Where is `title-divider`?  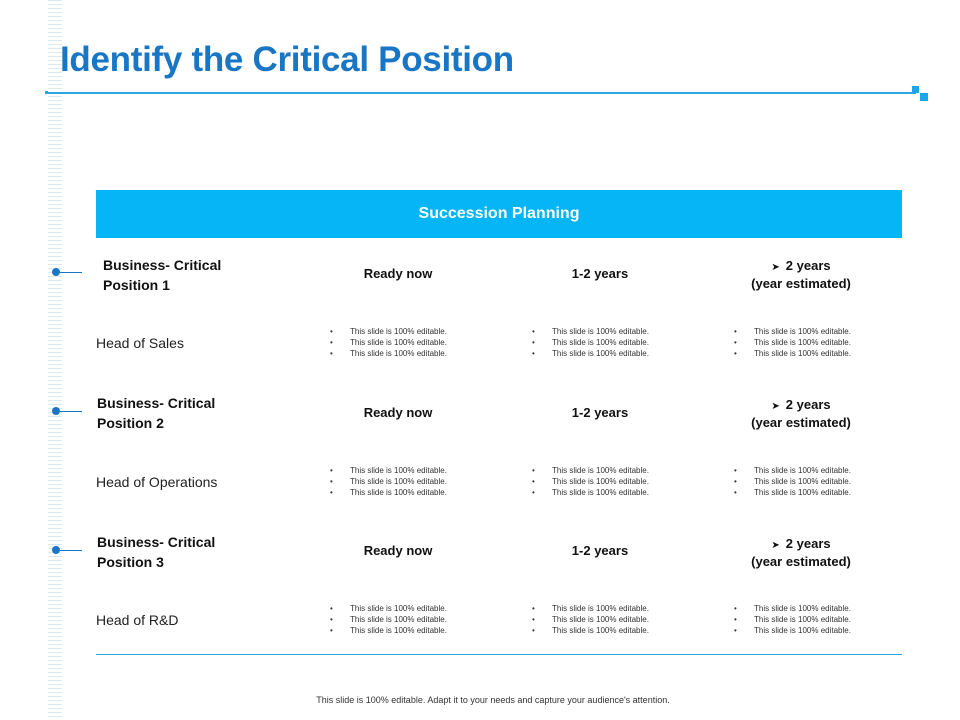 title-divider is located at coordinates (482, 93).